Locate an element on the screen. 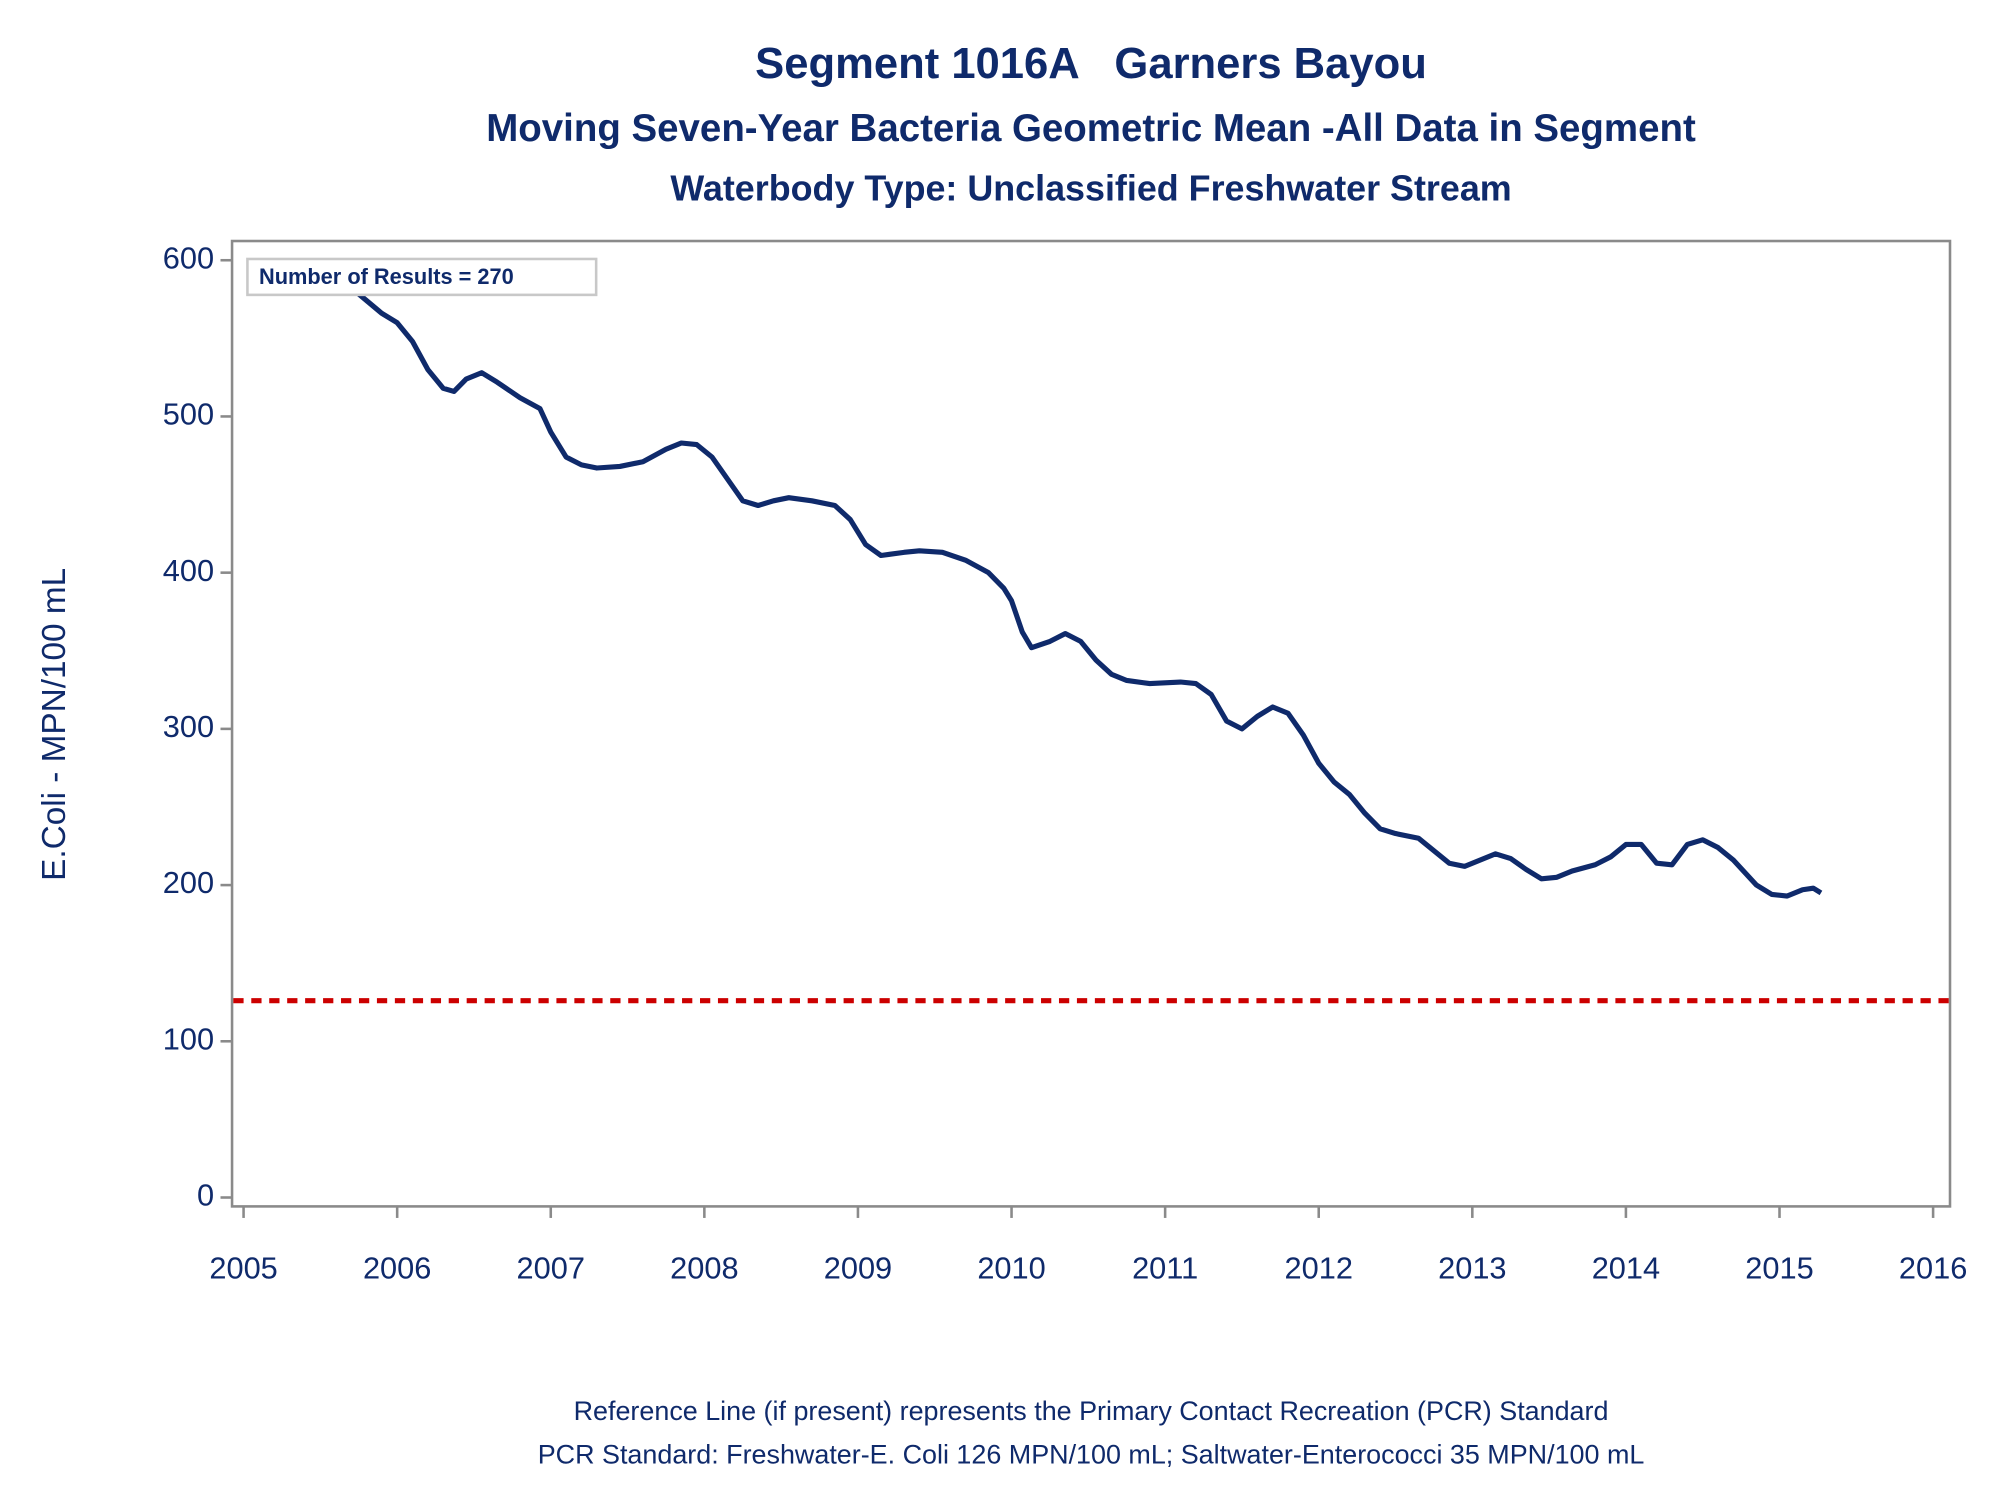  y-tick-label: 400 is located at coordinates (188, 570).